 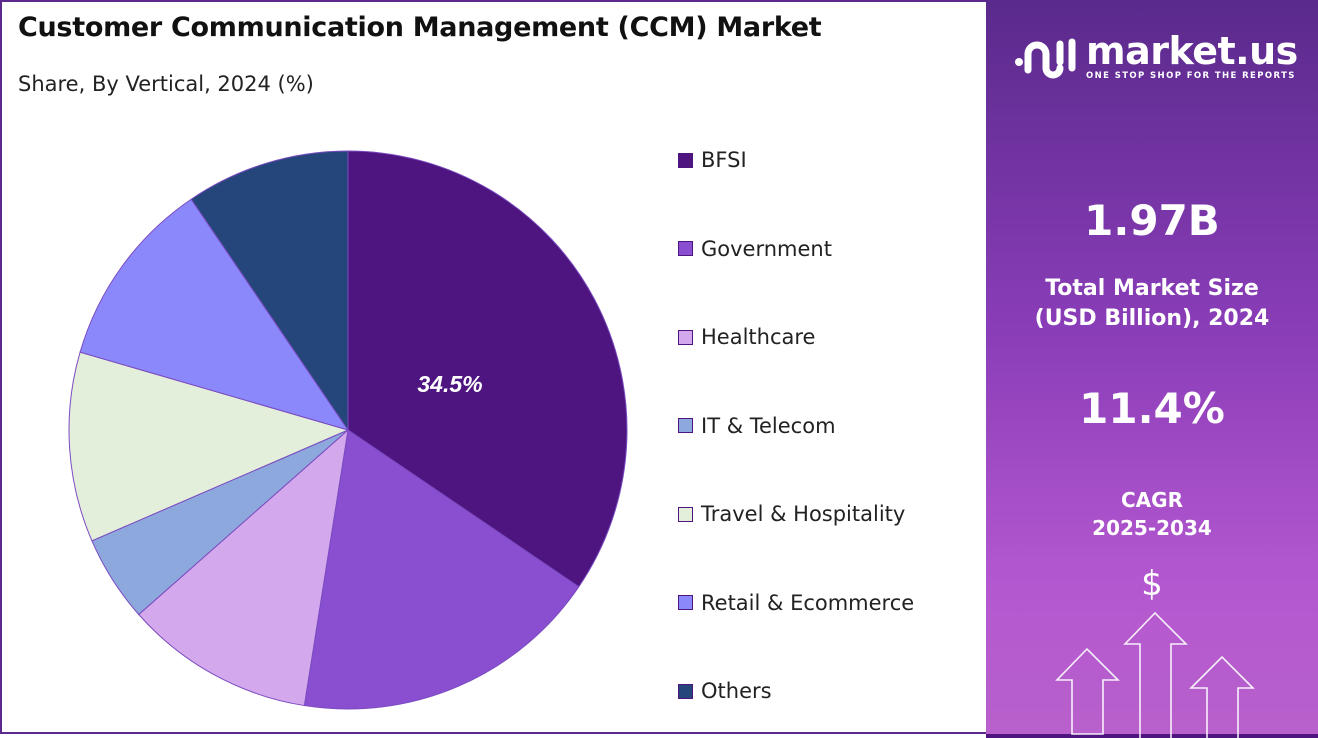 I want to click on legend-item: Healthcare, so click(x=746, y=337).